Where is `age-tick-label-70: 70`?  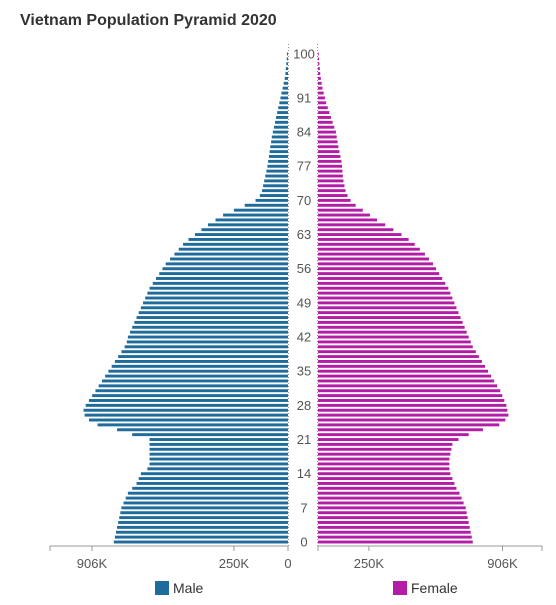 age-tick-label-70: 70 is located at coordinates (304, 200).